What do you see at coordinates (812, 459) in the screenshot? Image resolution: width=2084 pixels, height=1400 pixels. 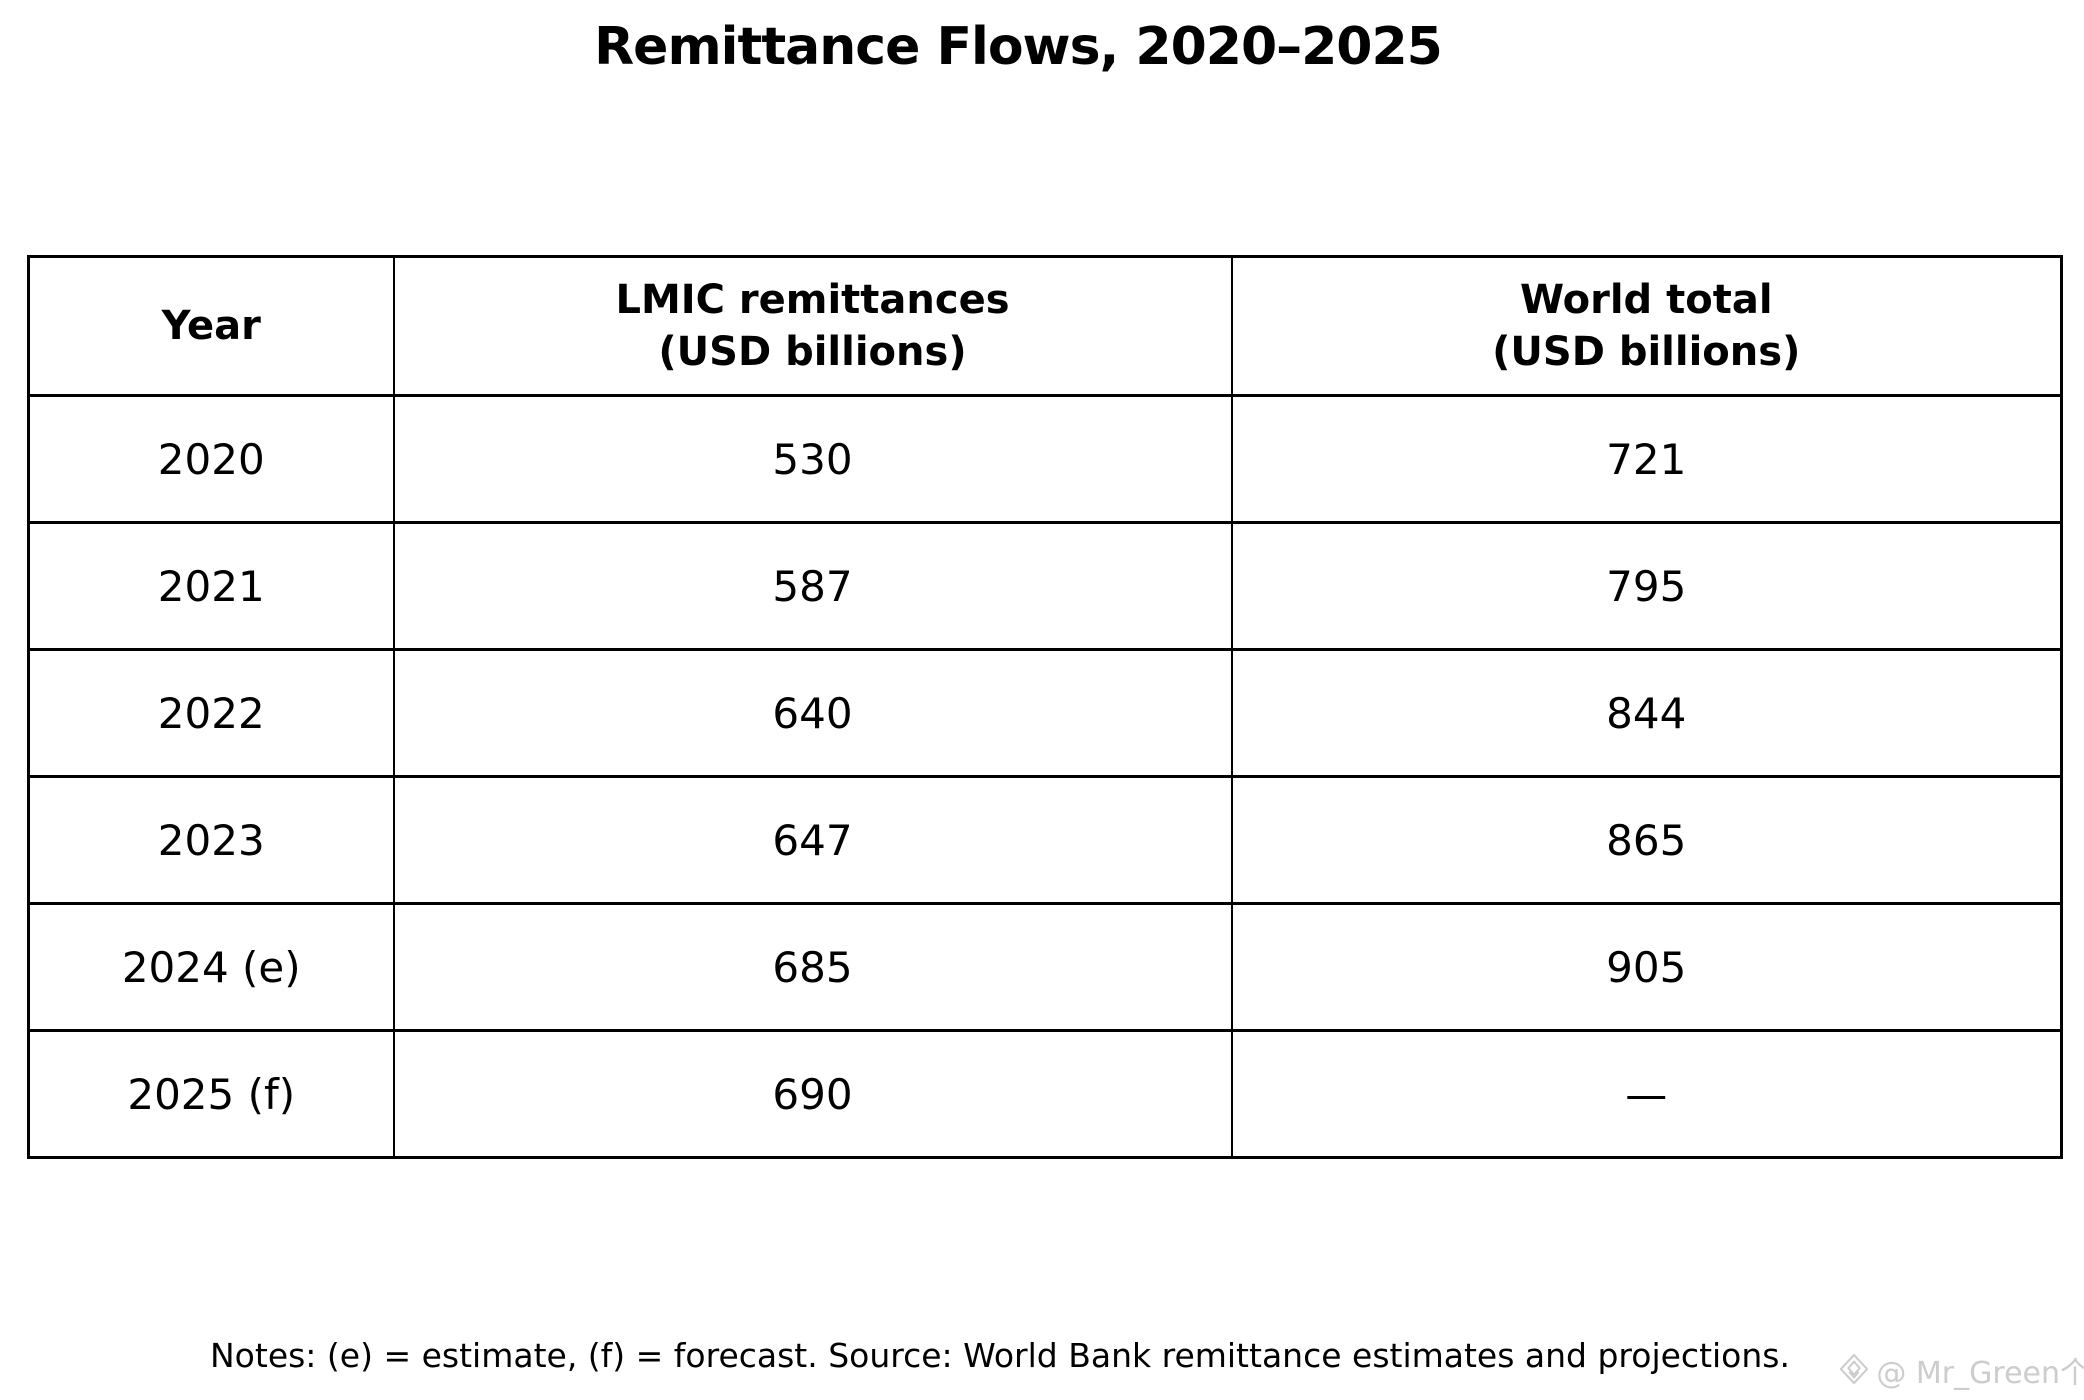 I see `lmic-cell: 530` at bounding box center [812, 459].